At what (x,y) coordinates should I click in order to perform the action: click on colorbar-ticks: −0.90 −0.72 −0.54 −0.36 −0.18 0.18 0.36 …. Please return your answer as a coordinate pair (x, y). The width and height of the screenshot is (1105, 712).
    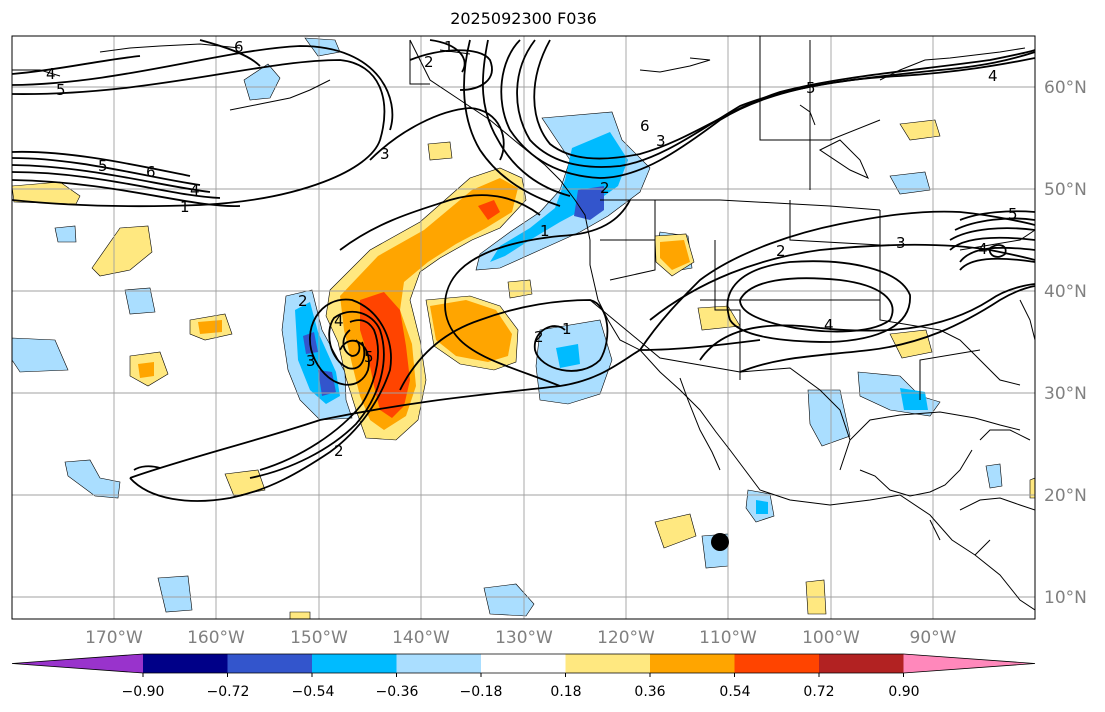
    Looking at the image, I should click on (521, 692).